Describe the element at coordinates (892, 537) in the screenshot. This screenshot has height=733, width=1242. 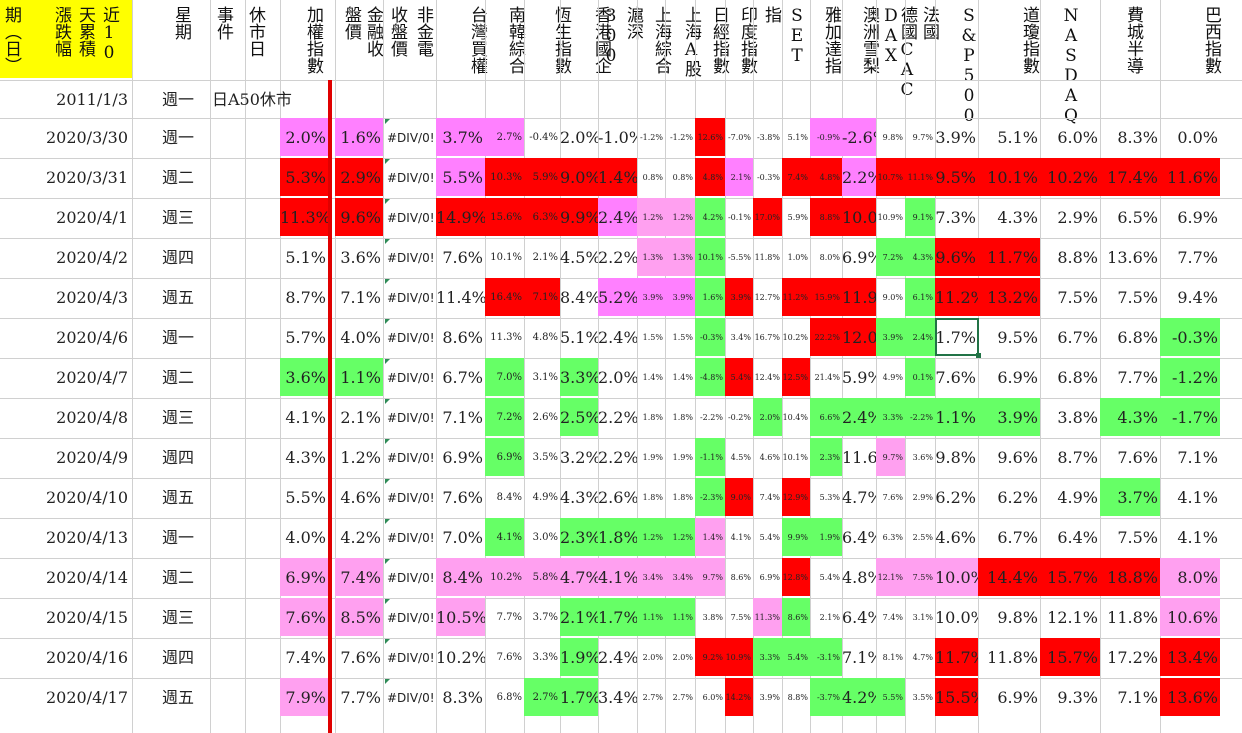
I see `cell-value: 6.3%` at that location.